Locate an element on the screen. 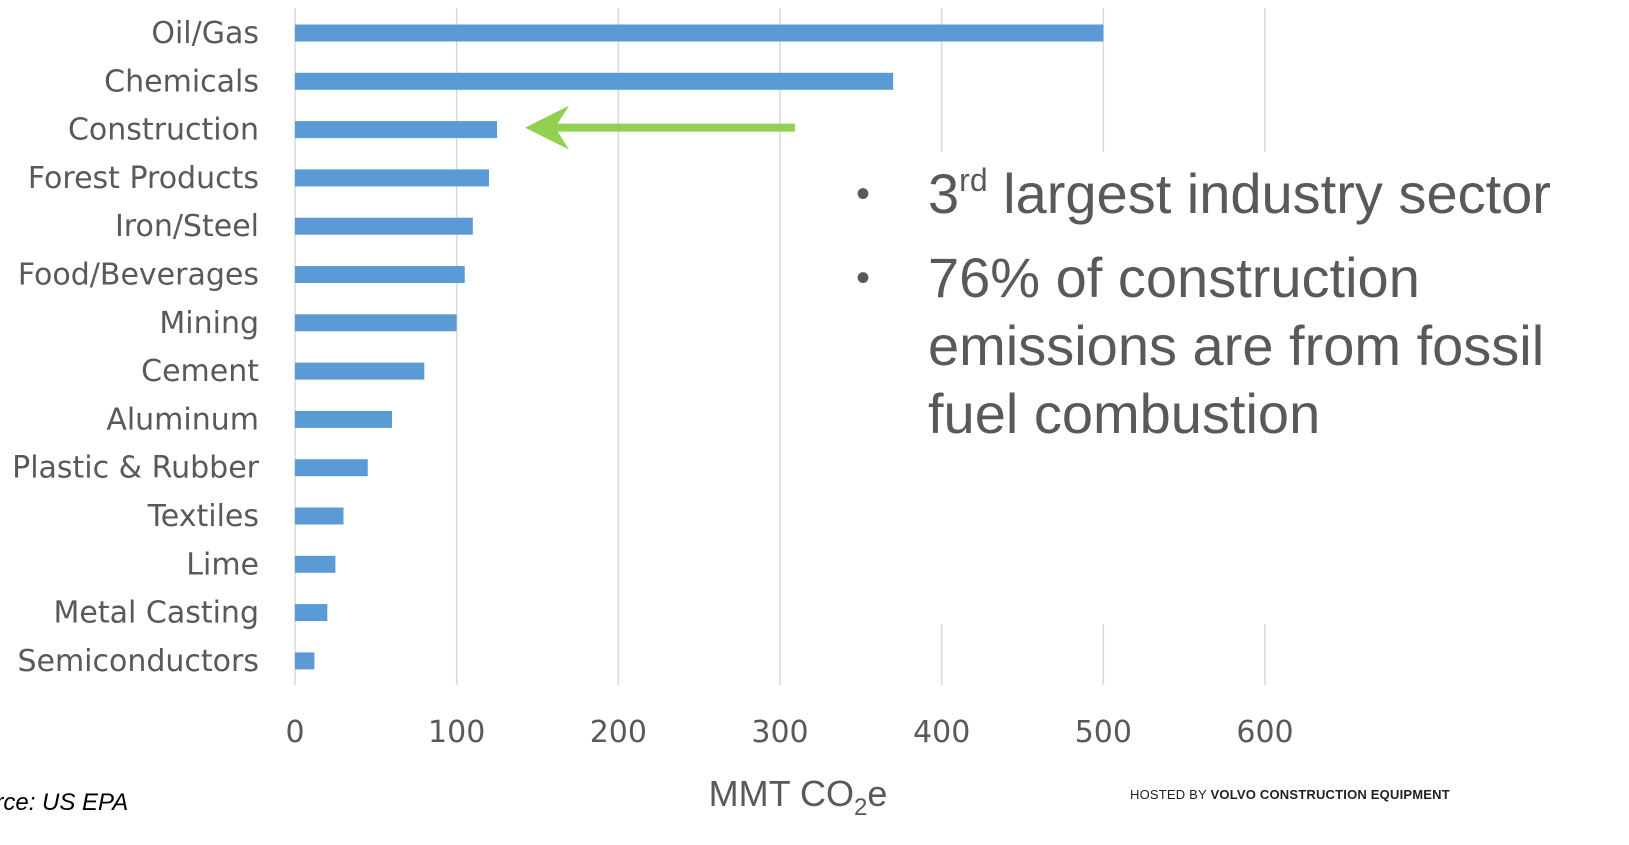  bullet-item: • 3rd largest industry sector is located at coordinates (1235, 194).